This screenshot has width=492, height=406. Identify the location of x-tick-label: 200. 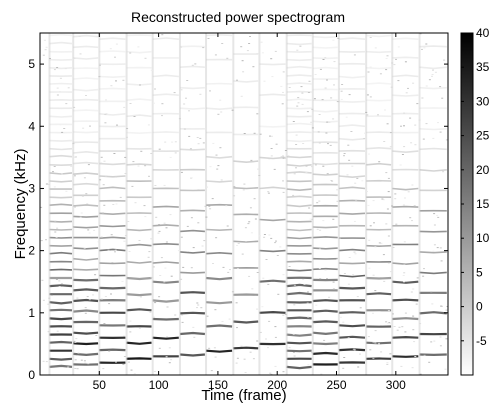
(277, 385).